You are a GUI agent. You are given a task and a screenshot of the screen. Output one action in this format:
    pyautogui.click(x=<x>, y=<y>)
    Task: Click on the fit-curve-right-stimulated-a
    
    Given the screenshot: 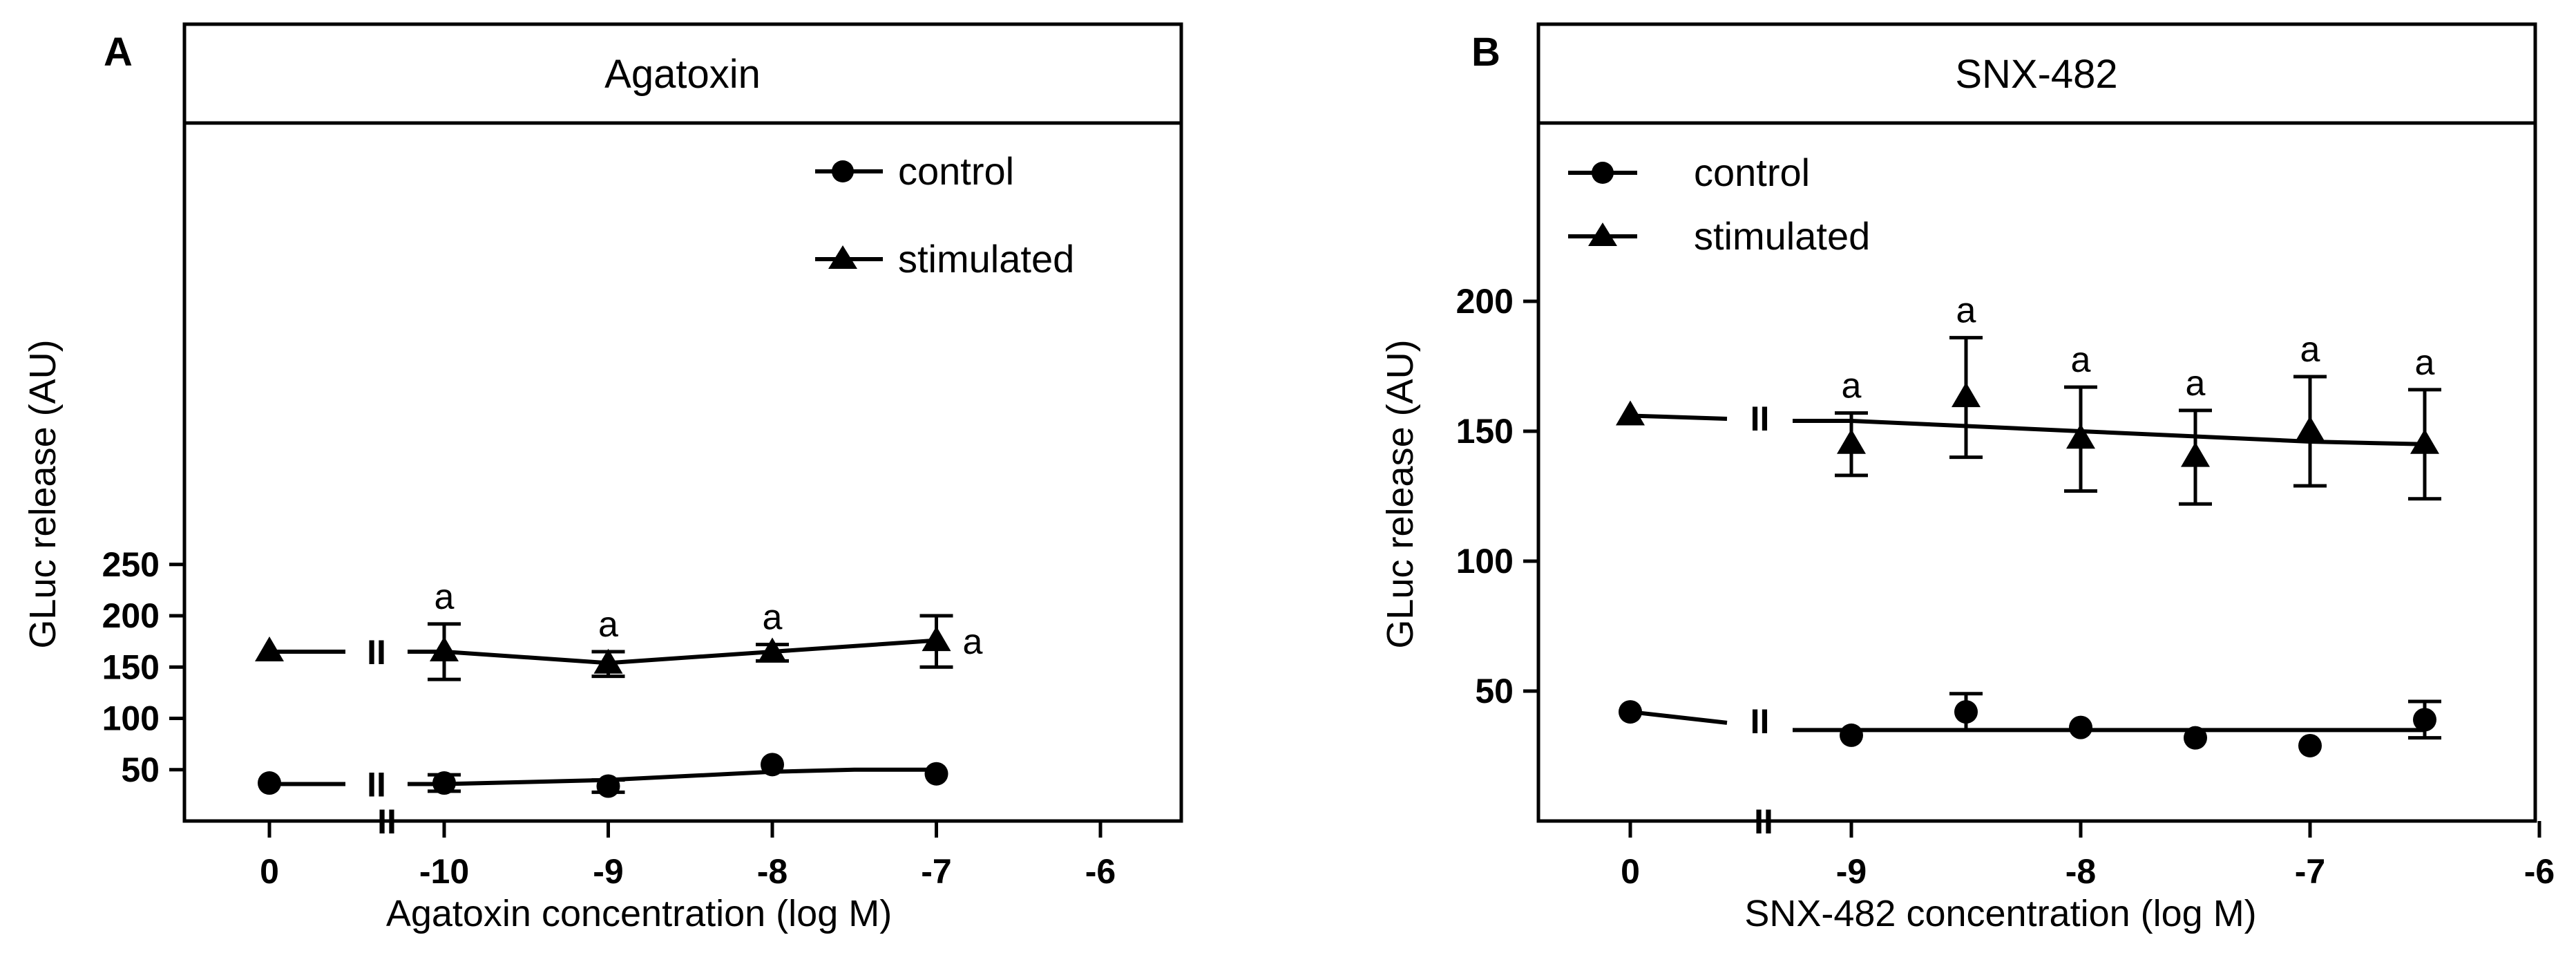 What is the action you would take?
    pyautogui.click(x=672, y=652)
    